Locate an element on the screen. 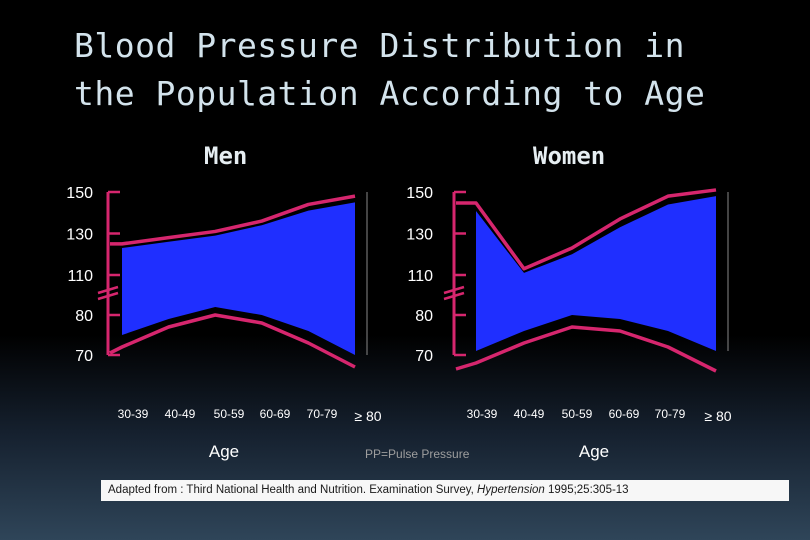  men-y-tick-label: 70 is located at coordinates (84, 356).